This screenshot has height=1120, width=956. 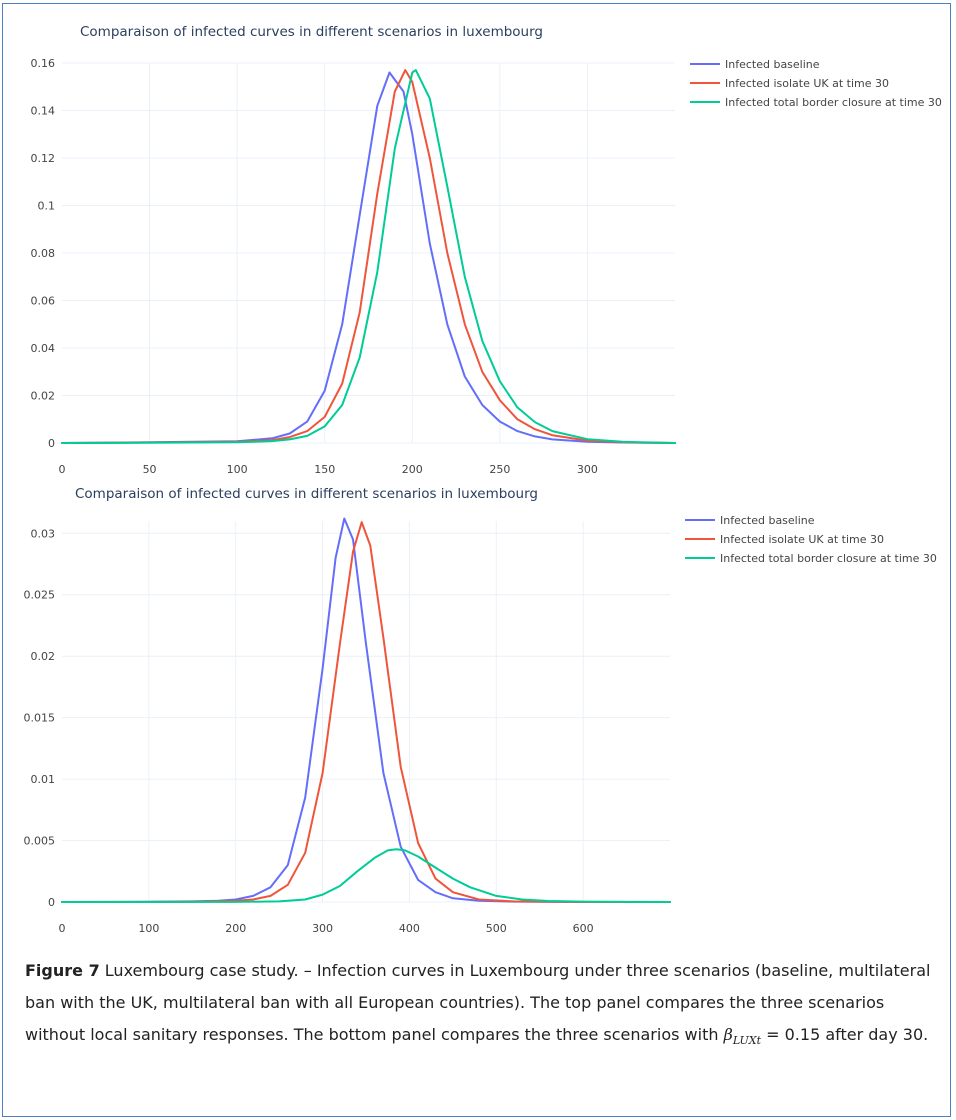 What do you see at coordinates (874, 1034) in the screenshot?
I see `caption-text-end: after day 30.` at bounding box center [874, 1034].